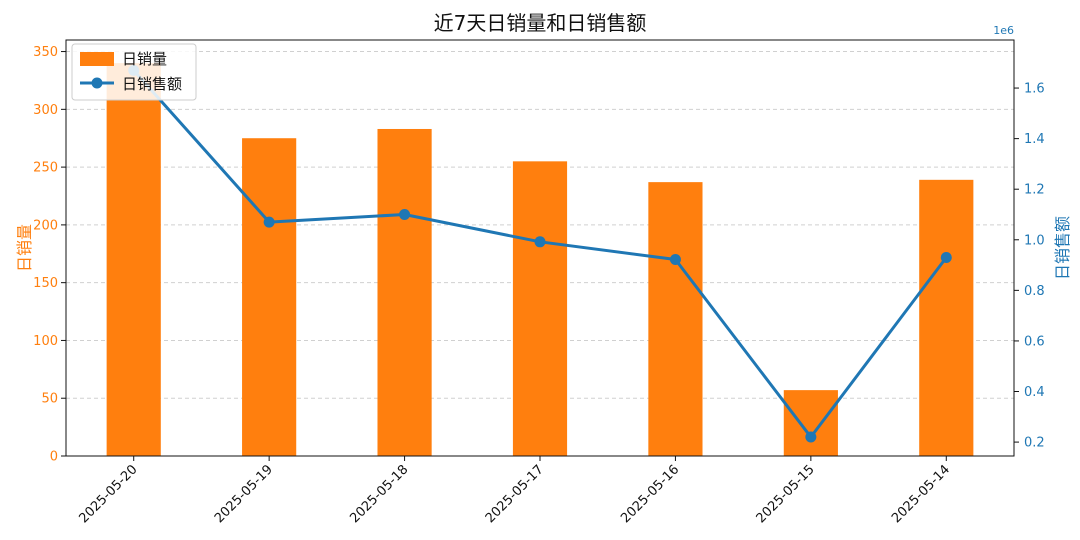 The image size is (1080, 540). What do you see at coordinates (921, 494) in the screenshot?
I see `x-tick-label: 2025-05-14` at bounding box center [921, 494].